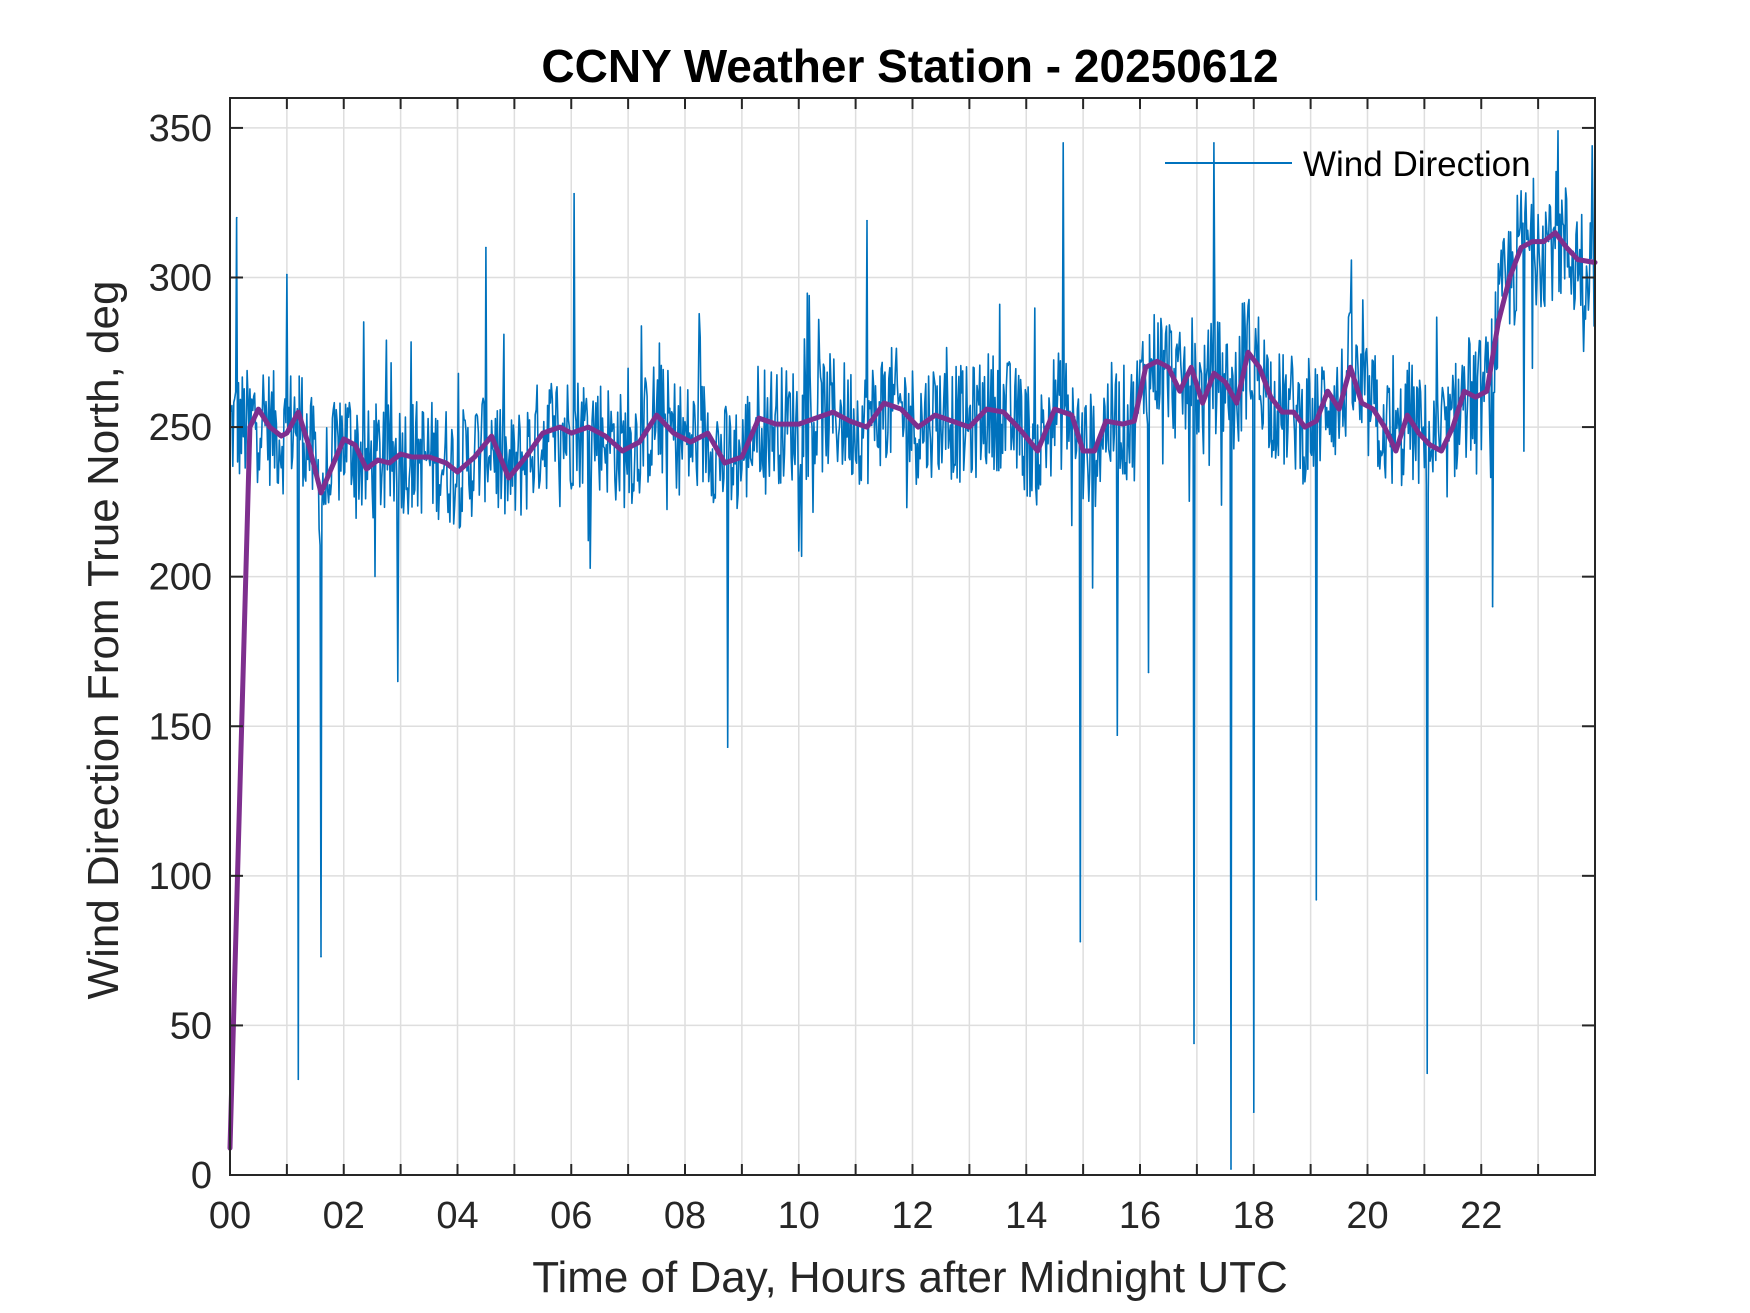 This screenshot has width=1750, height=1313. What do you see at coordinates (180, 428) in the screenshot?
I see `y-tick-label: 250` at bounding box center [180, 428].